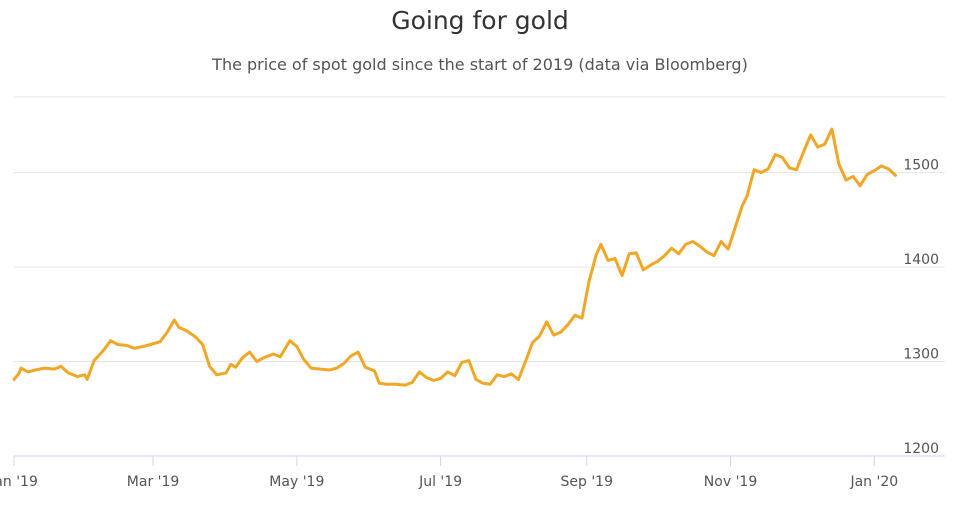  What do you see at coordinates (586, 482) in the screenshot?
I see `x-tick-label: Sep '19` at bounding box center [586, 482].